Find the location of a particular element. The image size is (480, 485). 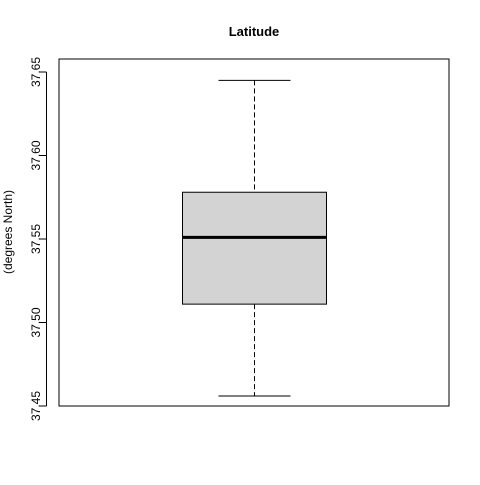

y-axis-label: (degrees North) is located at coordinates (8, 232).